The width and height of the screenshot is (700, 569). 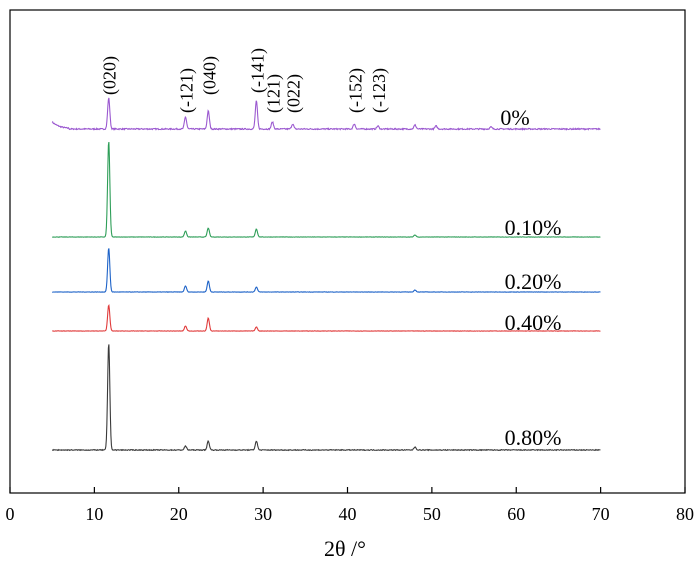 What do you see at coordinates (263, 514) in the screenshot?
I see `x-tick-label: 30` at bounding box center [263, 514].